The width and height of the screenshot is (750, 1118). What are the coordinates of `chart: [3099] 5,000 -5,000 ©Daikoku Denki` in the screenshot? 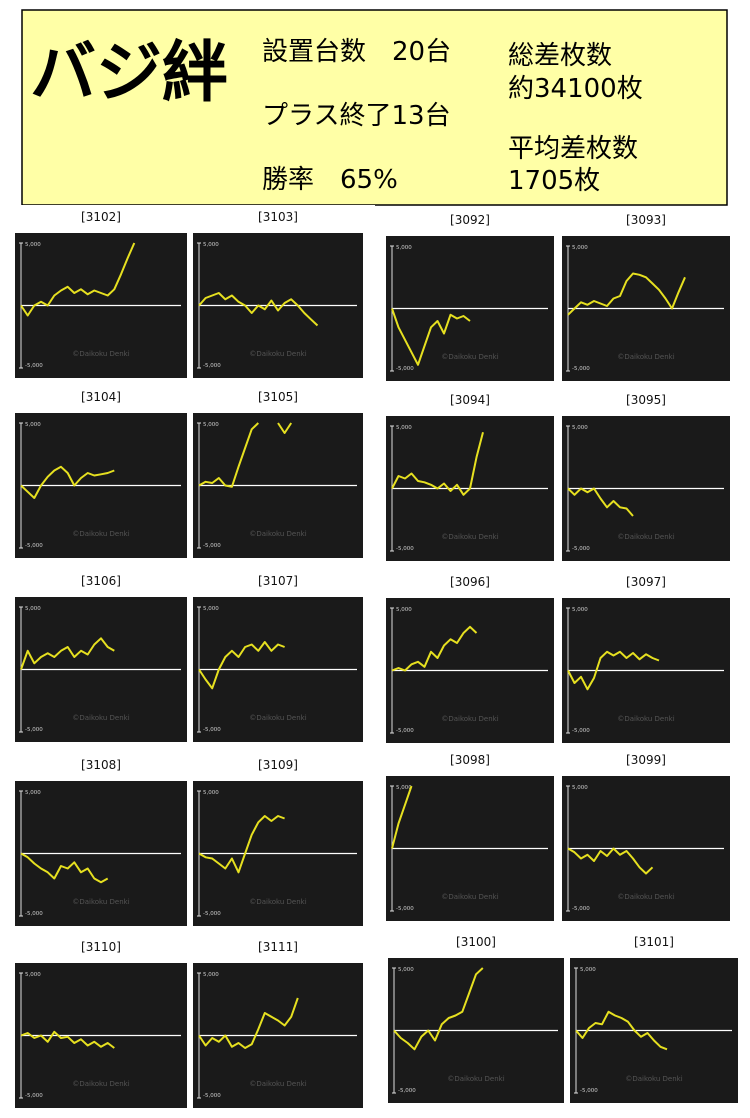 It's located at (646, 837).